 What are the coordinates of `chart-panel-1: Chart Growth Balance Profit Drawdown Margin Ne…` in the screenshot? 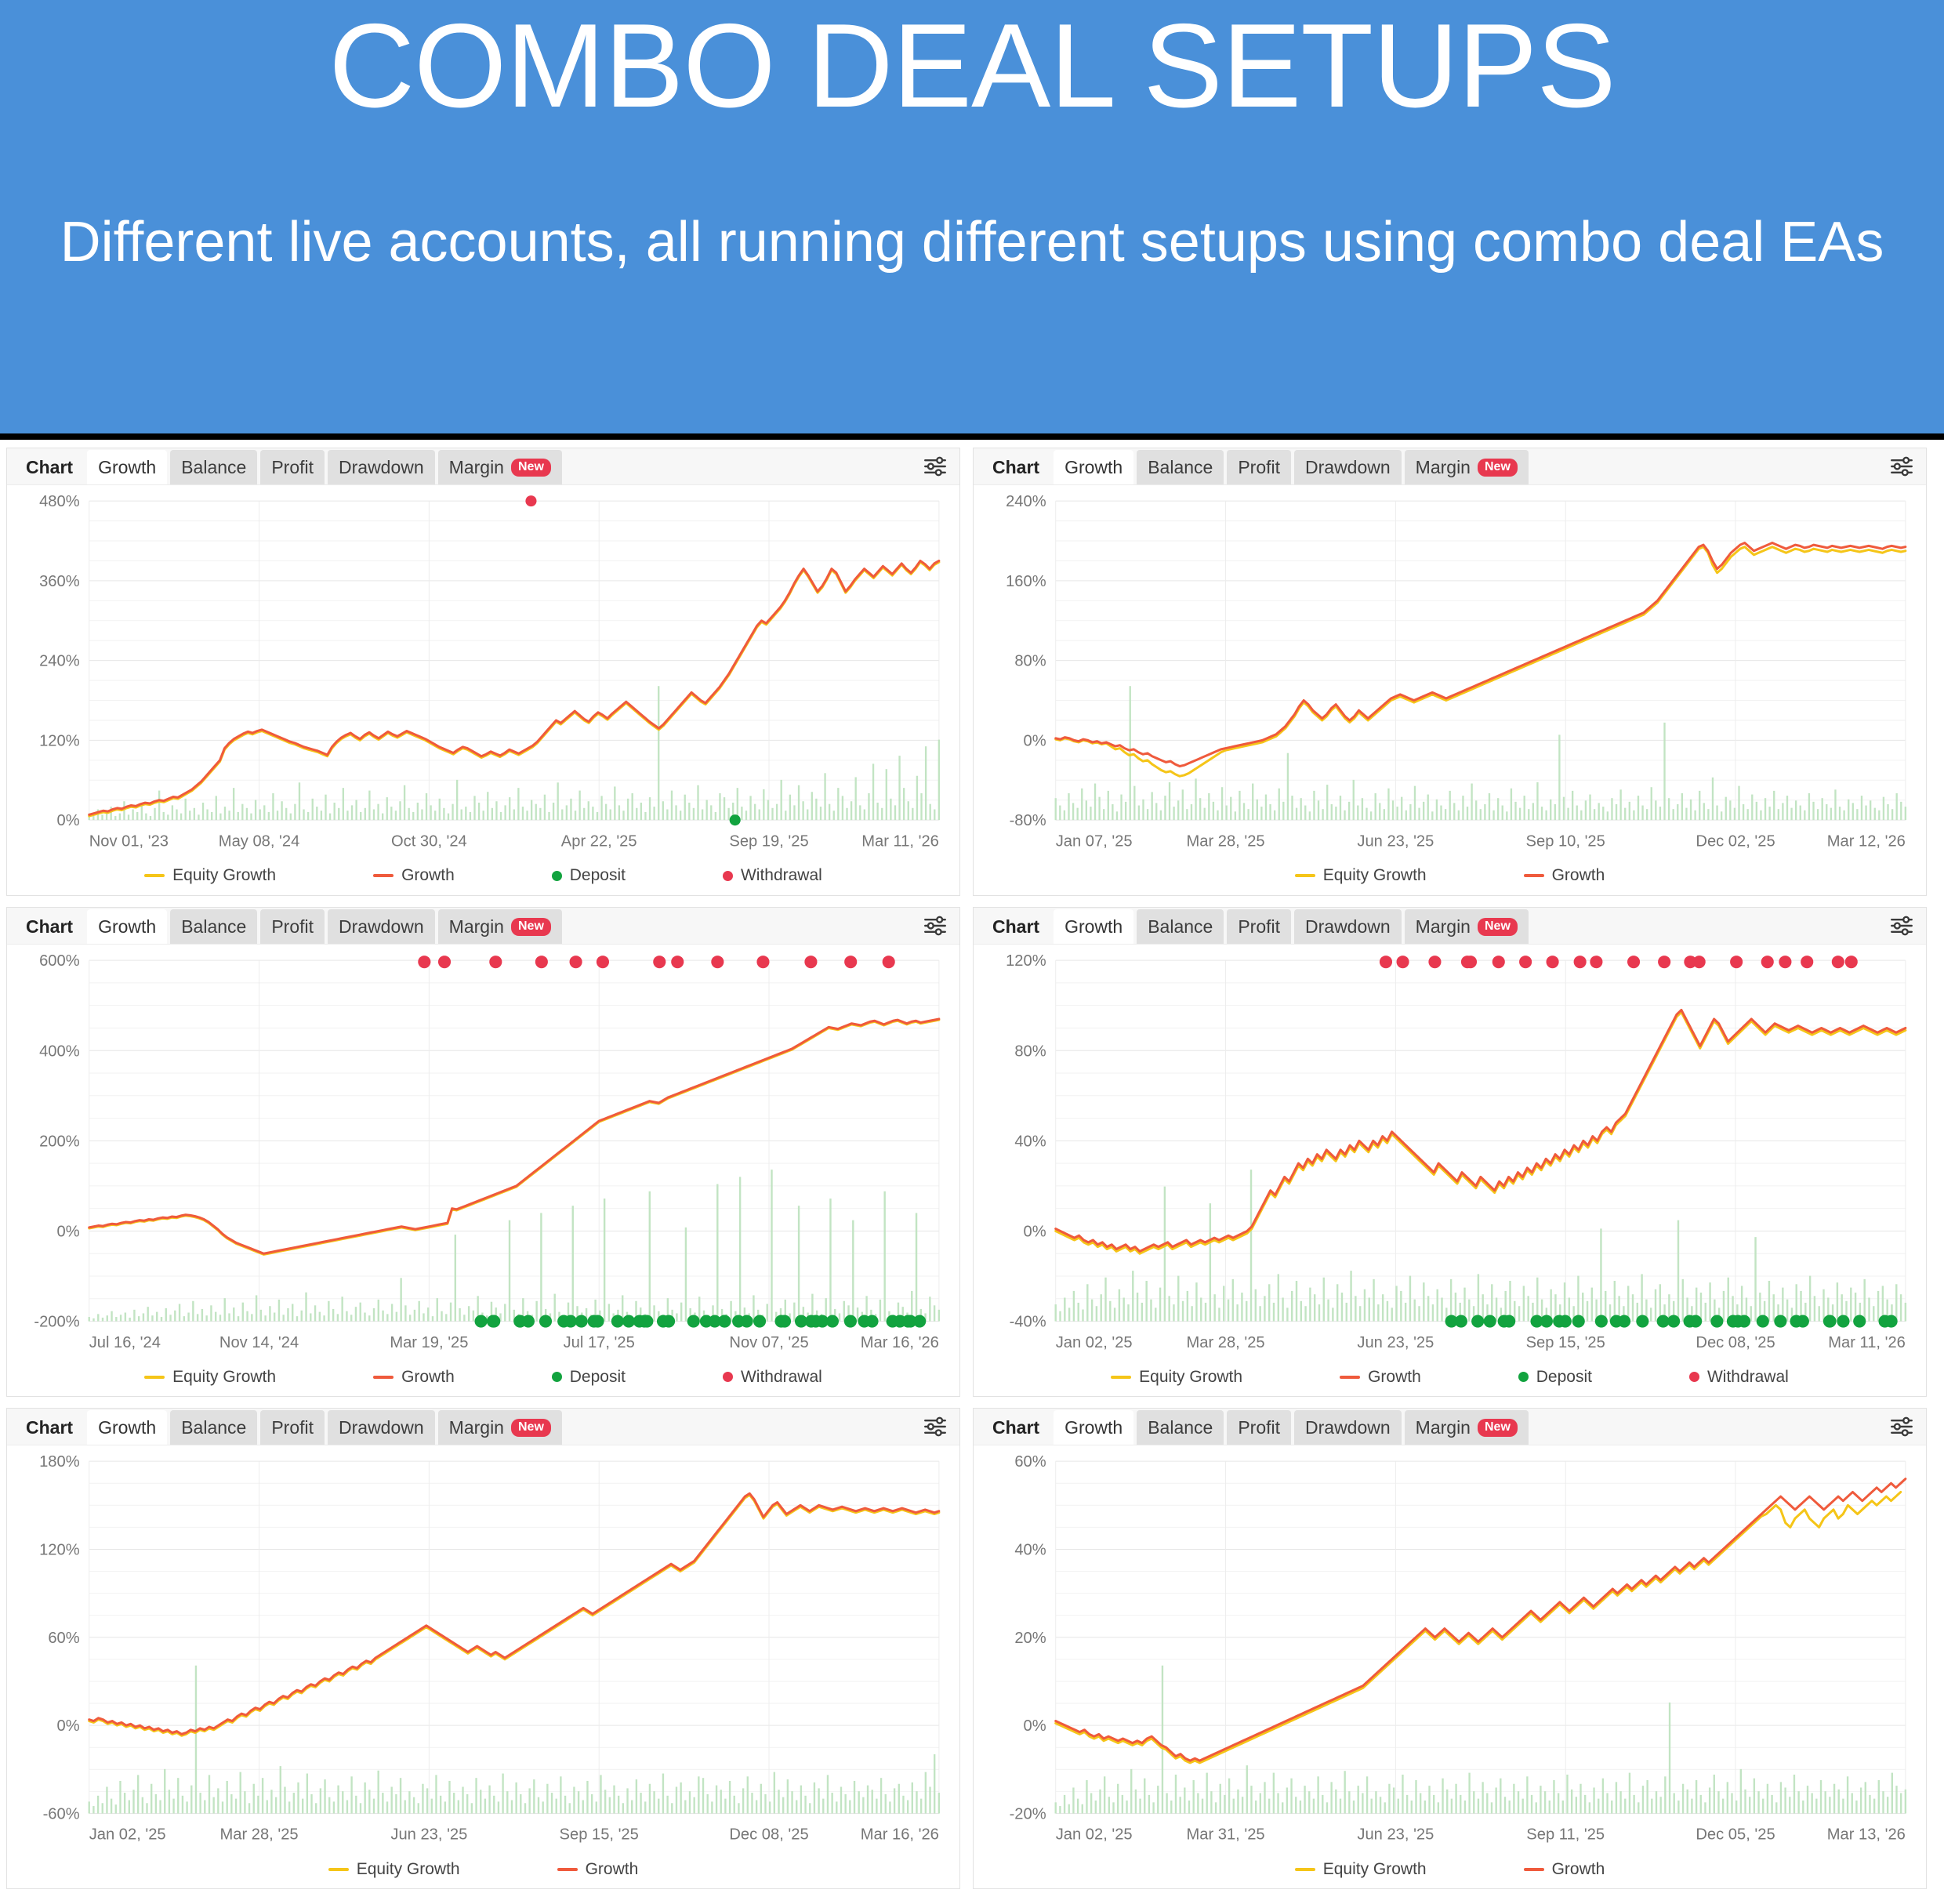 It's located at (483, 672).